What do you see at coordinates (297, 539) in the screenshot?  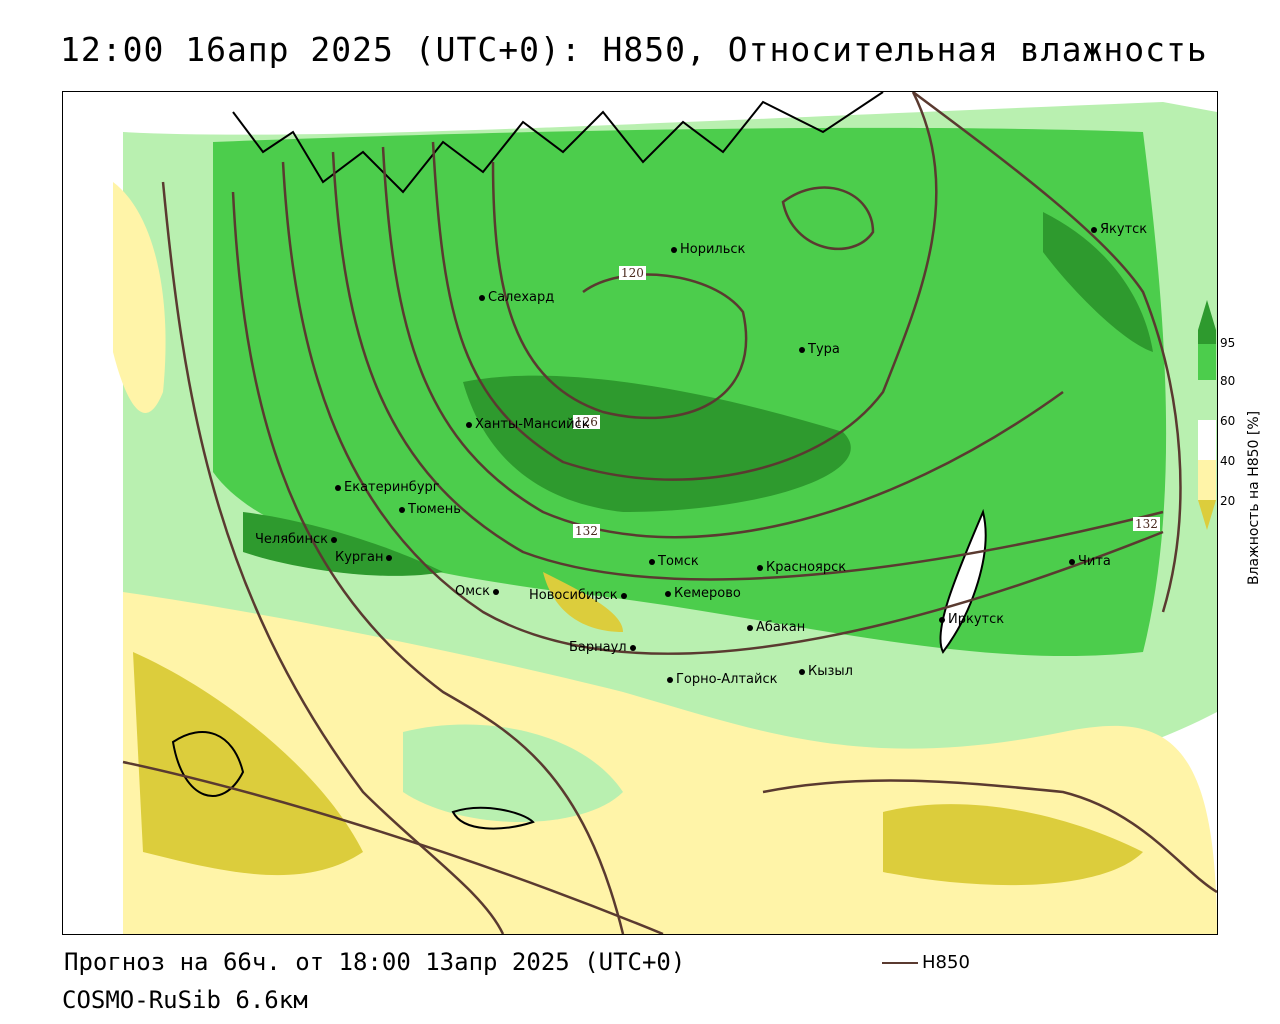 I see `city-label: Челябинск` at bounding box center [297, 539].